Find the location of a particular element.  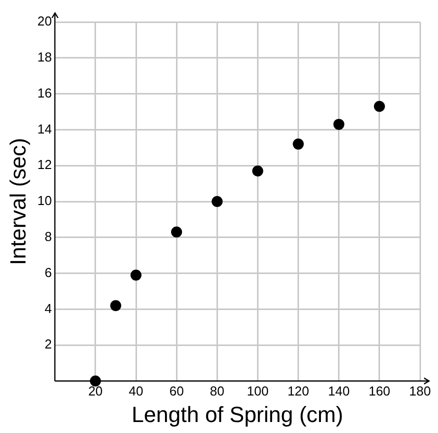

y-tick-label: 20 is located at coordinates (44, 21).